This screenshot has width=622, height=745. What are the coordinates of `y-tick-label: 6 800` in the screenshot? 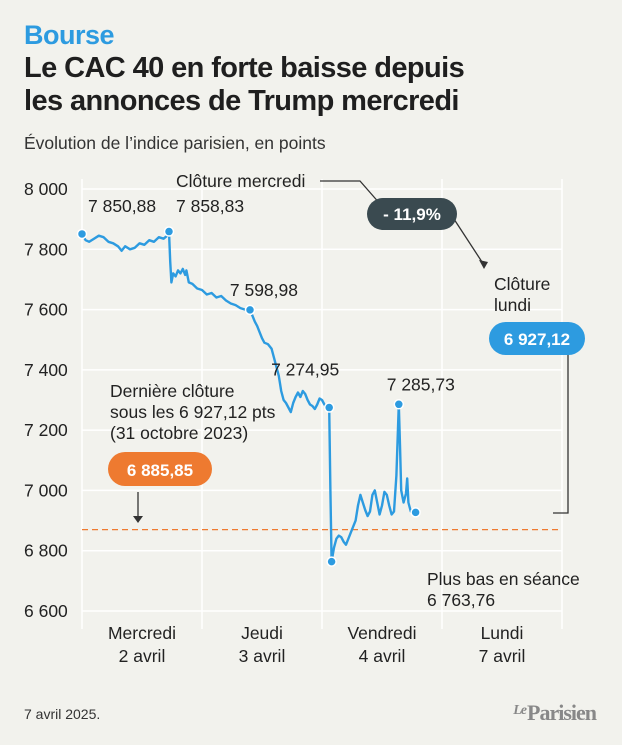 It's located at (46, 551).